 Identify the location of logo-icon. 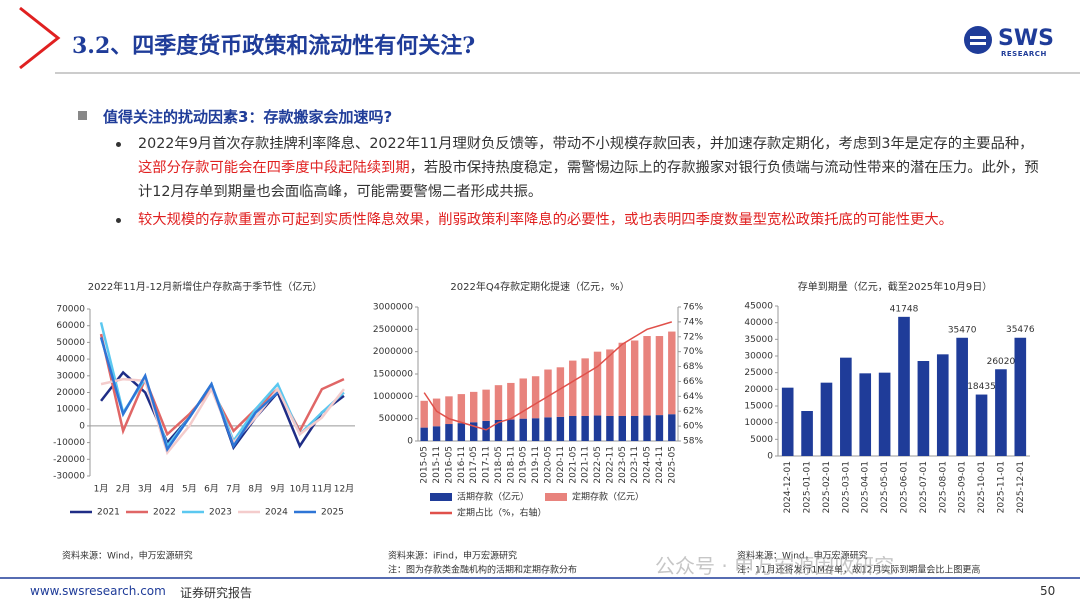
(978, 40).